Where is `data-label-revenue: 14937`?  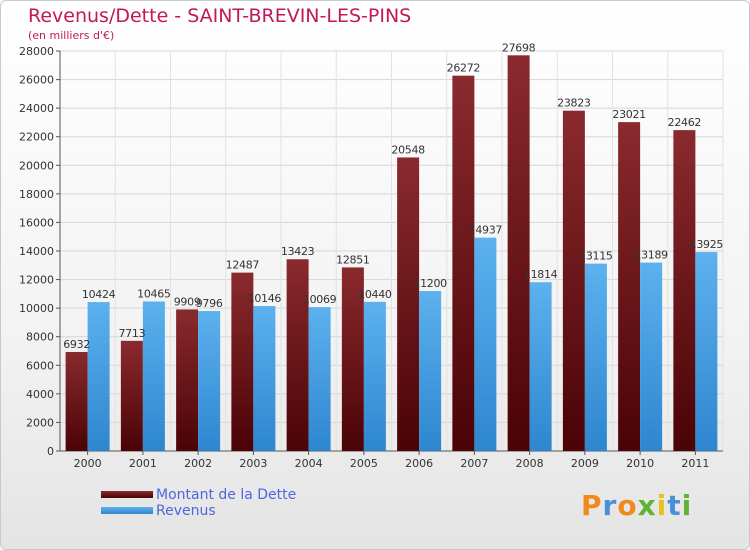
data-label-revenue: 14937 is located at coordinates (486, 230).